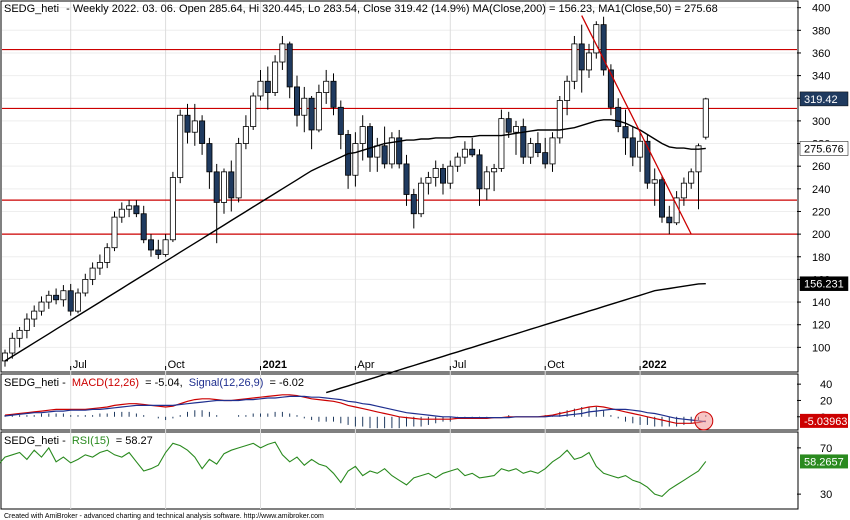  What do you see at coordinates (821, 235) in the screenshot?
I see `price-y-tick-label: 200` at bounding box center [821, 235].